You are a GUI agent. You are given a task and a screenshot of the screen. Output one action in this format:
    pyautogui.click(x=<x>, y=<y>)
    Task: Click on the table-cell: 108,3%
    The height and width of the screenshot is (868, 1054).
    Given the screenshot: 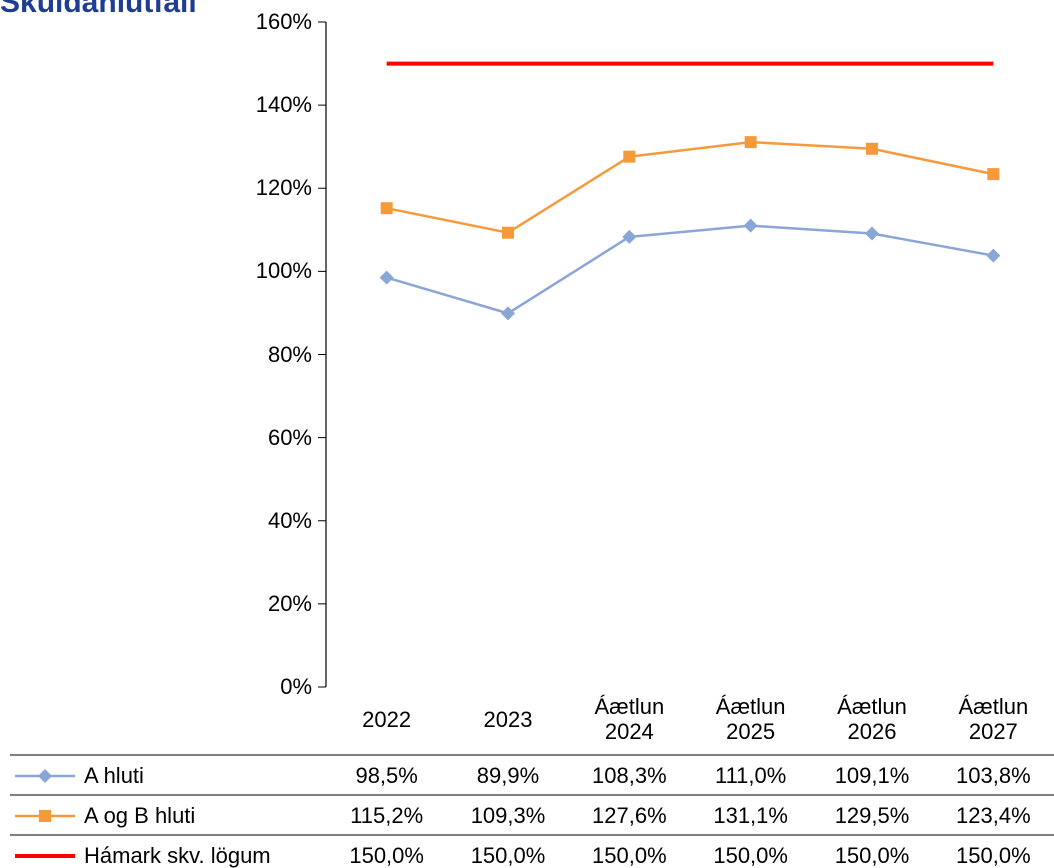 What is the action you would take?
    pyautogui.click(x=629, y=775)
    